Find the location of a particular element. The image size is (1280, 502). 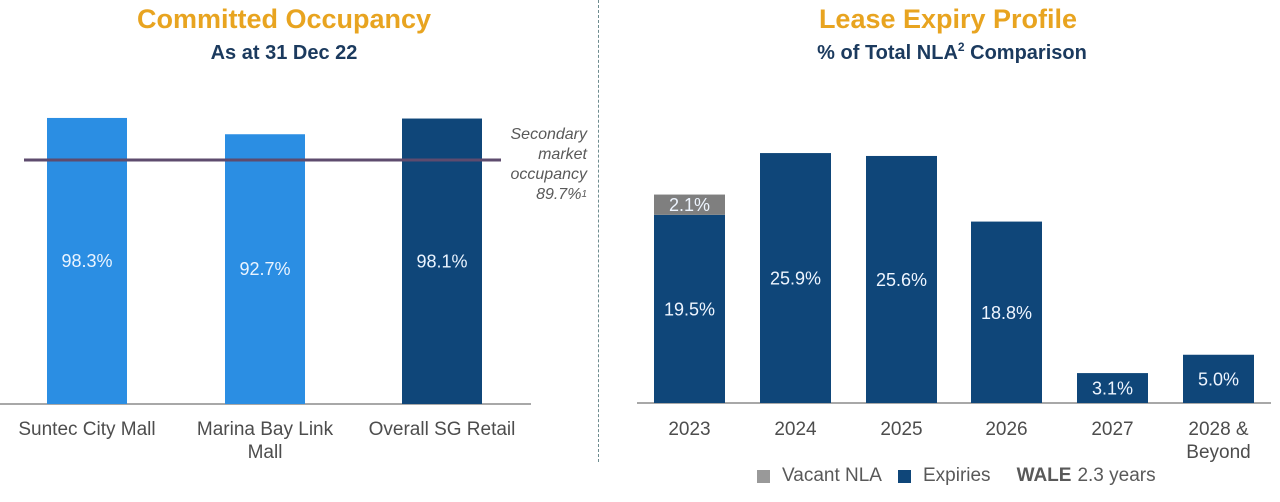

bar-value-label: 5.0% is located at coordinates (1218, 379).